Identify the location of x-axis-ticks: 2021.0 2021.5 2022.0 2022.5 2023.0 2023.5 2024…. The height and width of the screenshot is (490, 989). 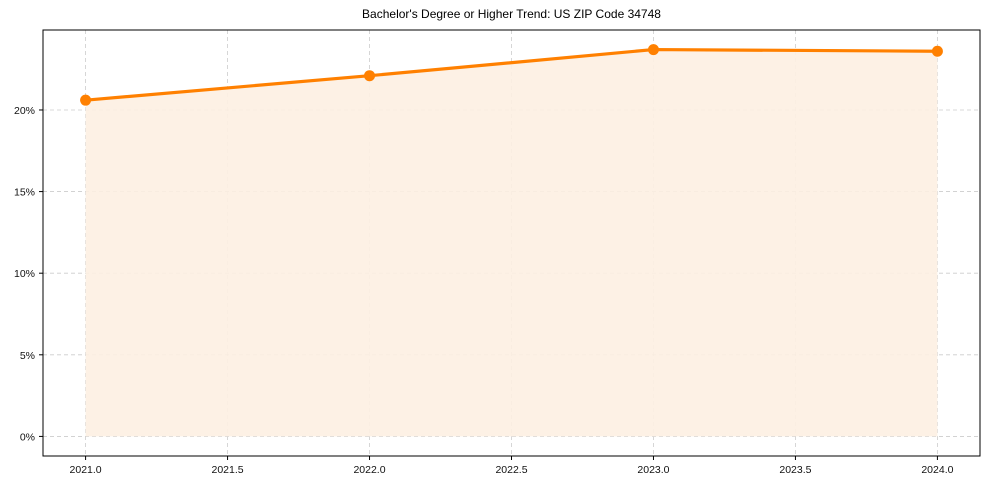
(512, 466).